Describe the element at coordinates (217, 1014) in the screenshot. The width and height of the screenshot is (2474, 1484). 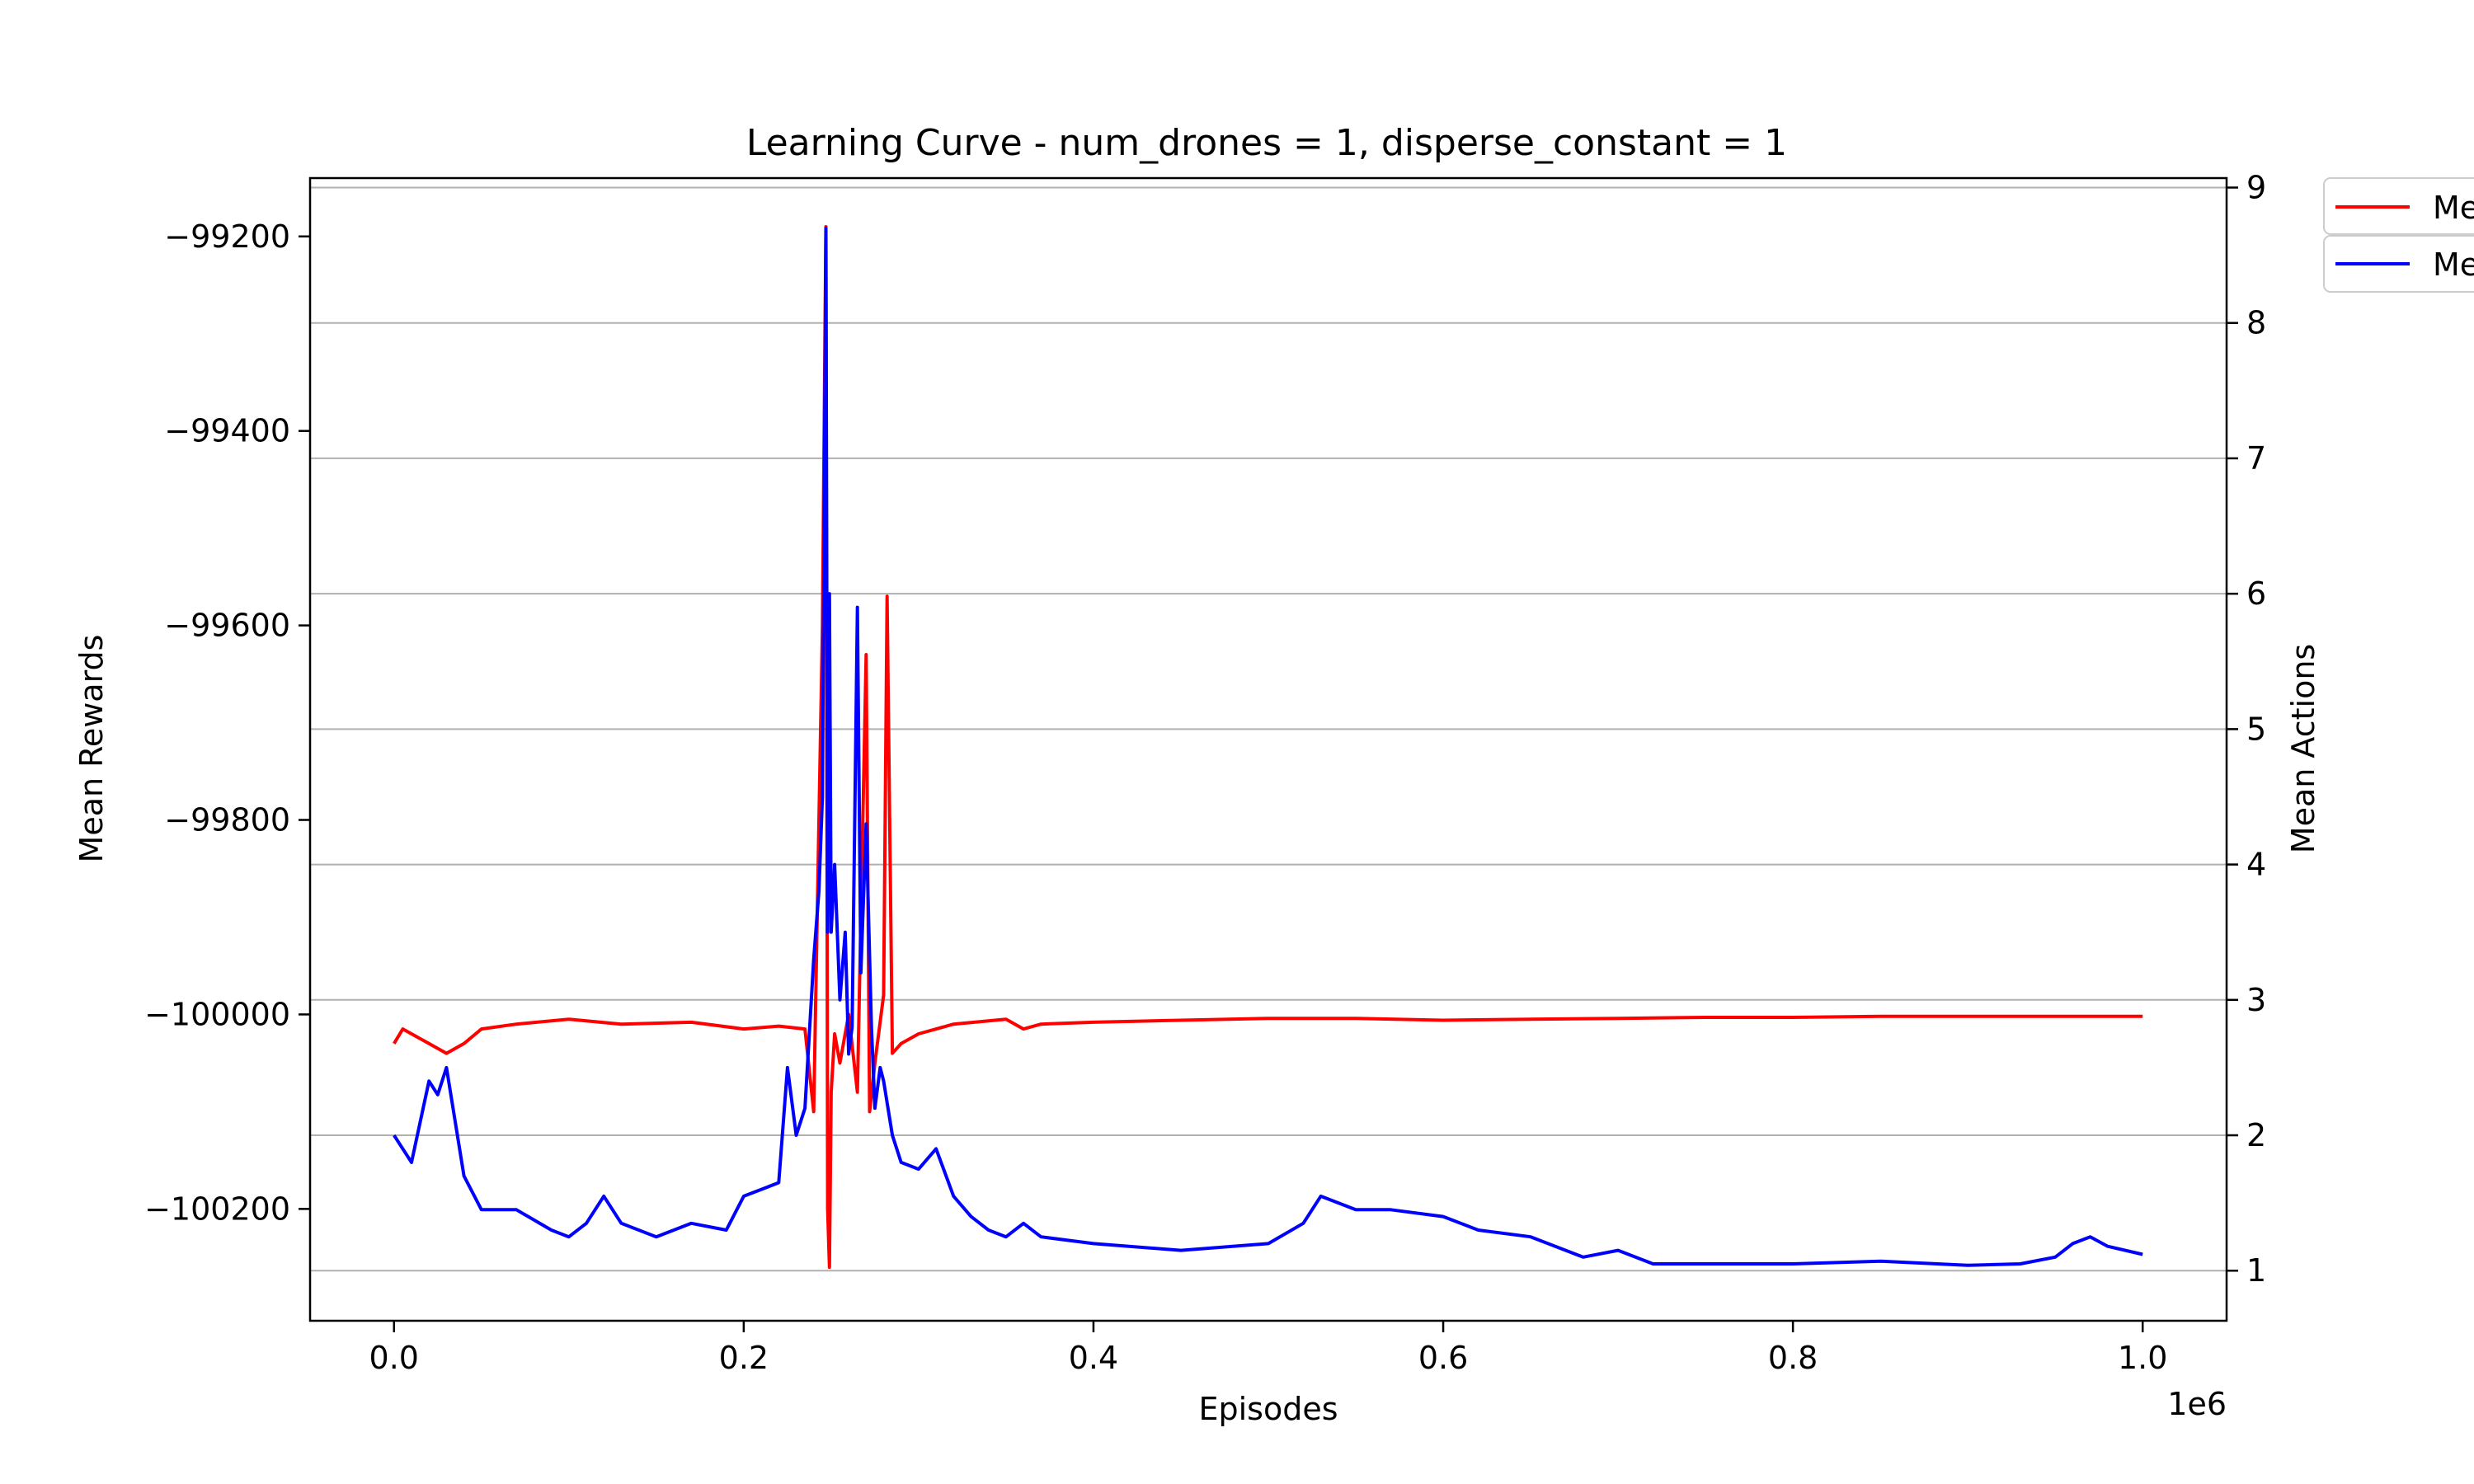
I see `y-left-tick-label-4: −100000` at that location.